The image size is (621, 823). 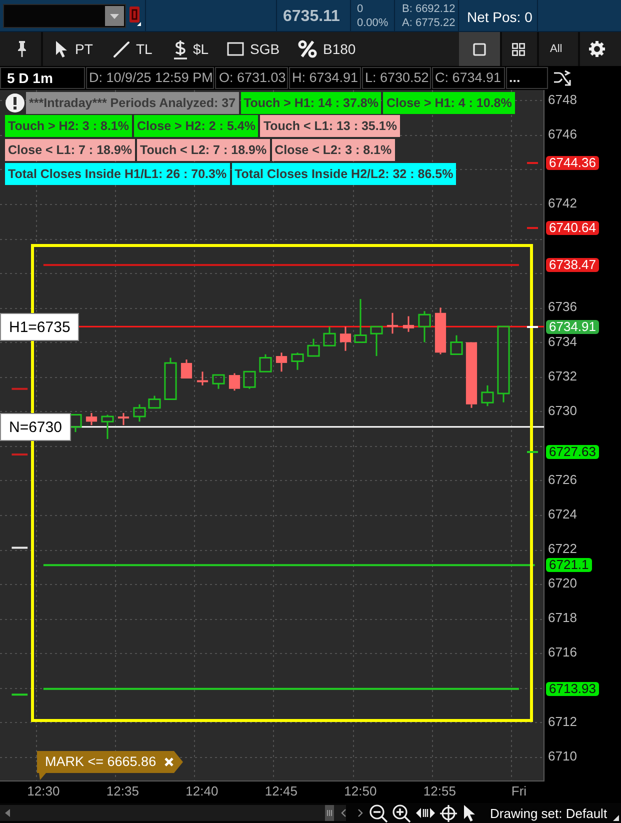 I want to click on text: TL, so click(x=144, y=49).